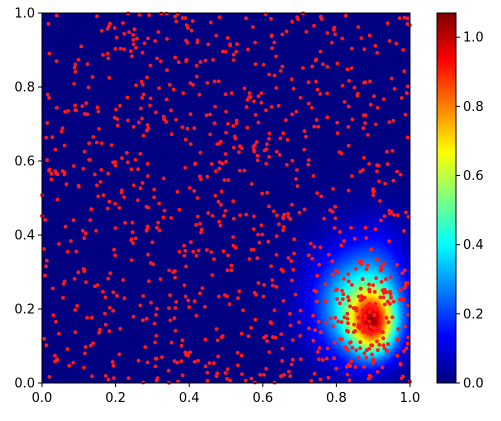  Describe the element at coordinates (473, 176) in the screenshot. I see `colorbar-tick-label: 0.6` at that location.